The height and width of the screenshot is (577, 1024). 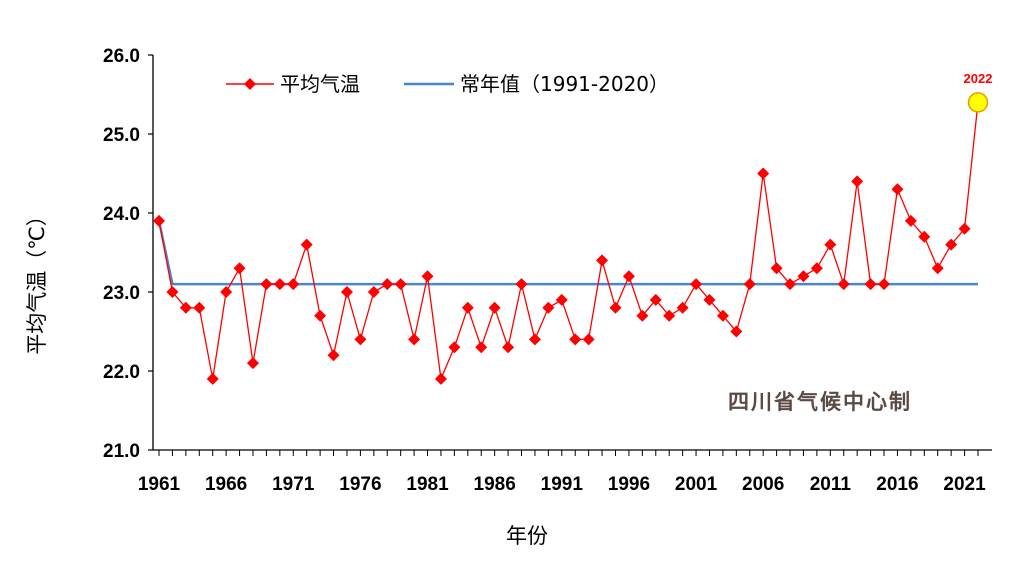 I want to click on data-point-2011, so click(x=830, y=244).